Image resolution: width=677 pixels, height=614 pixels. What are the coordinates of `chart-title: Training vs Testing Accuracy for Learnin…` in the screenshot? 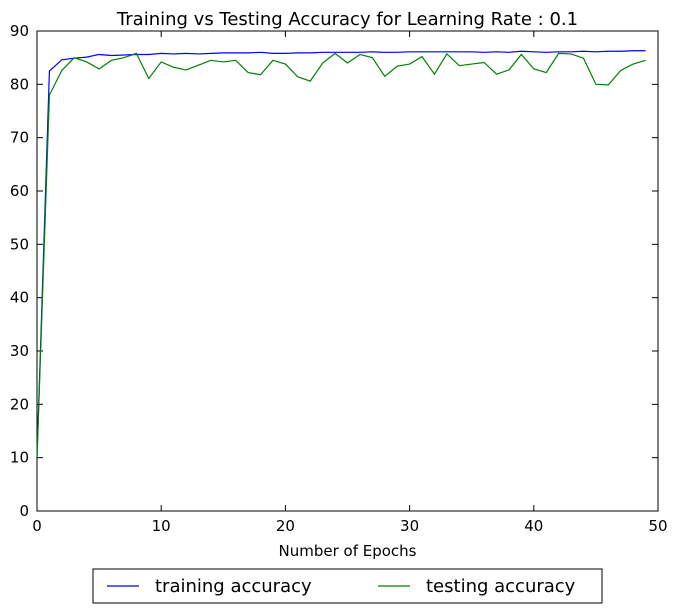 It's located at (347, 19).